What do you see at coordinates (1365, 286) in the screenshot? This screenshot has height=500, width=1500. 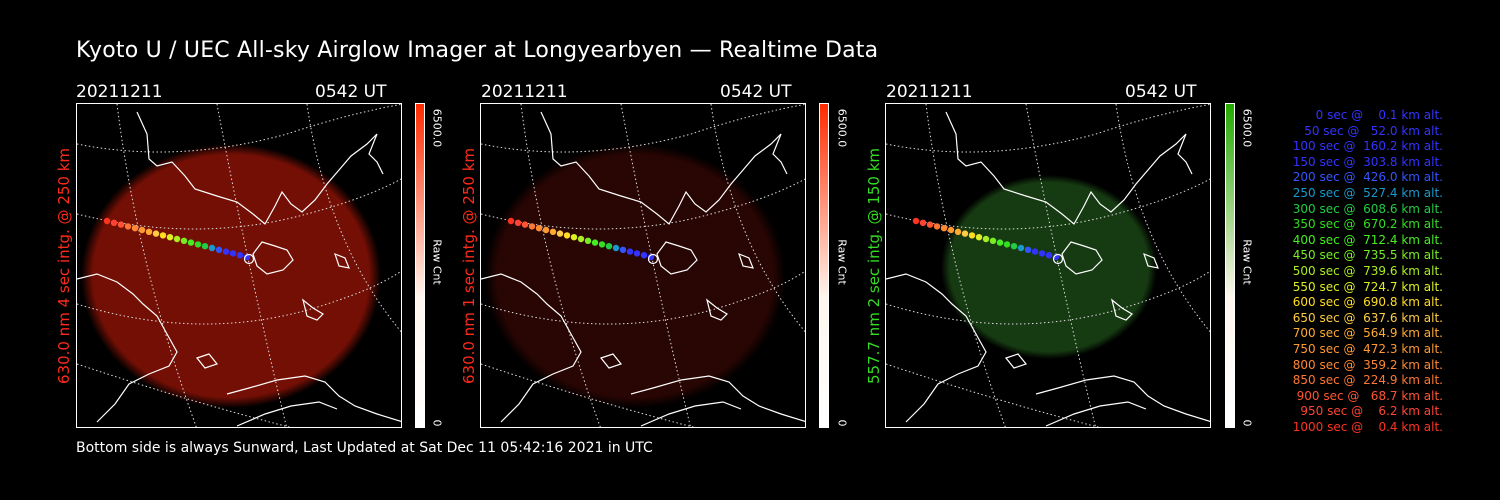 I see `legend-row: 550 sec @ 724.7 km alt.` at bounding box center [1365, 286].